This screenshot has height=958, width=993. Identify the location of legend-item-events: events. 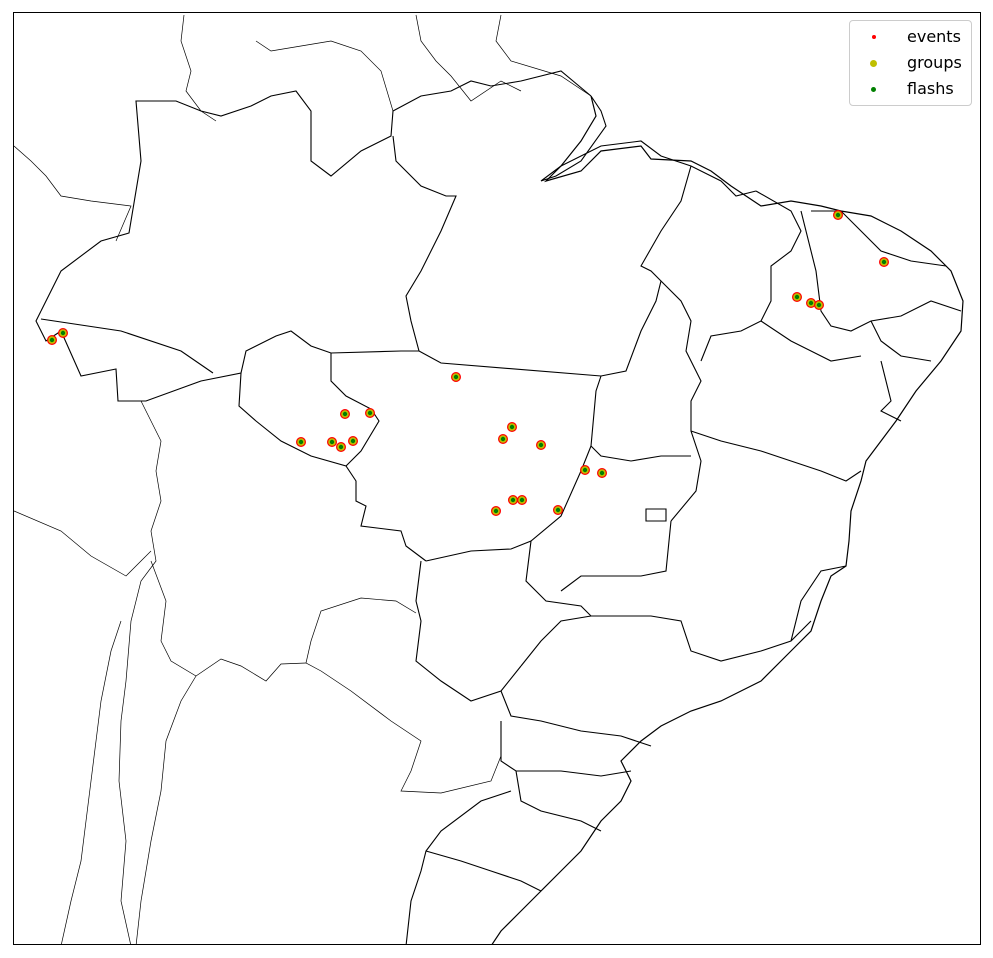
(910, 37).